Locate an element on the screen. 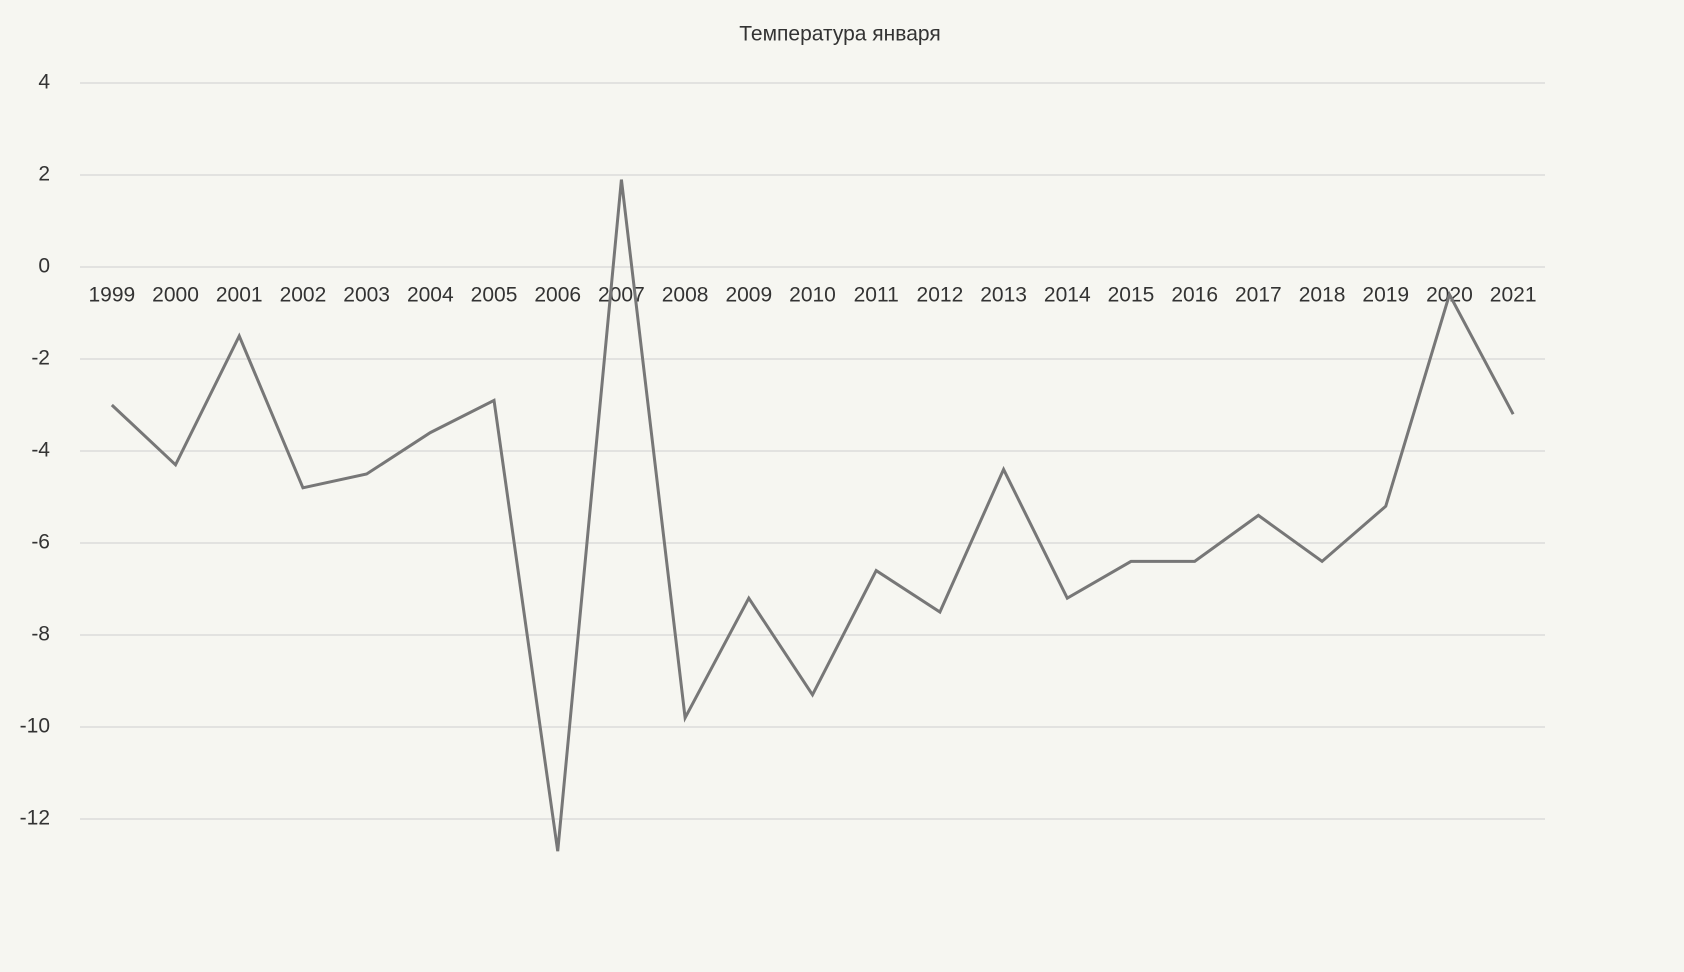 The height and width of the screenshot is (972, 1684). y-tick-label: -12 is located at coordinates (35, 818).